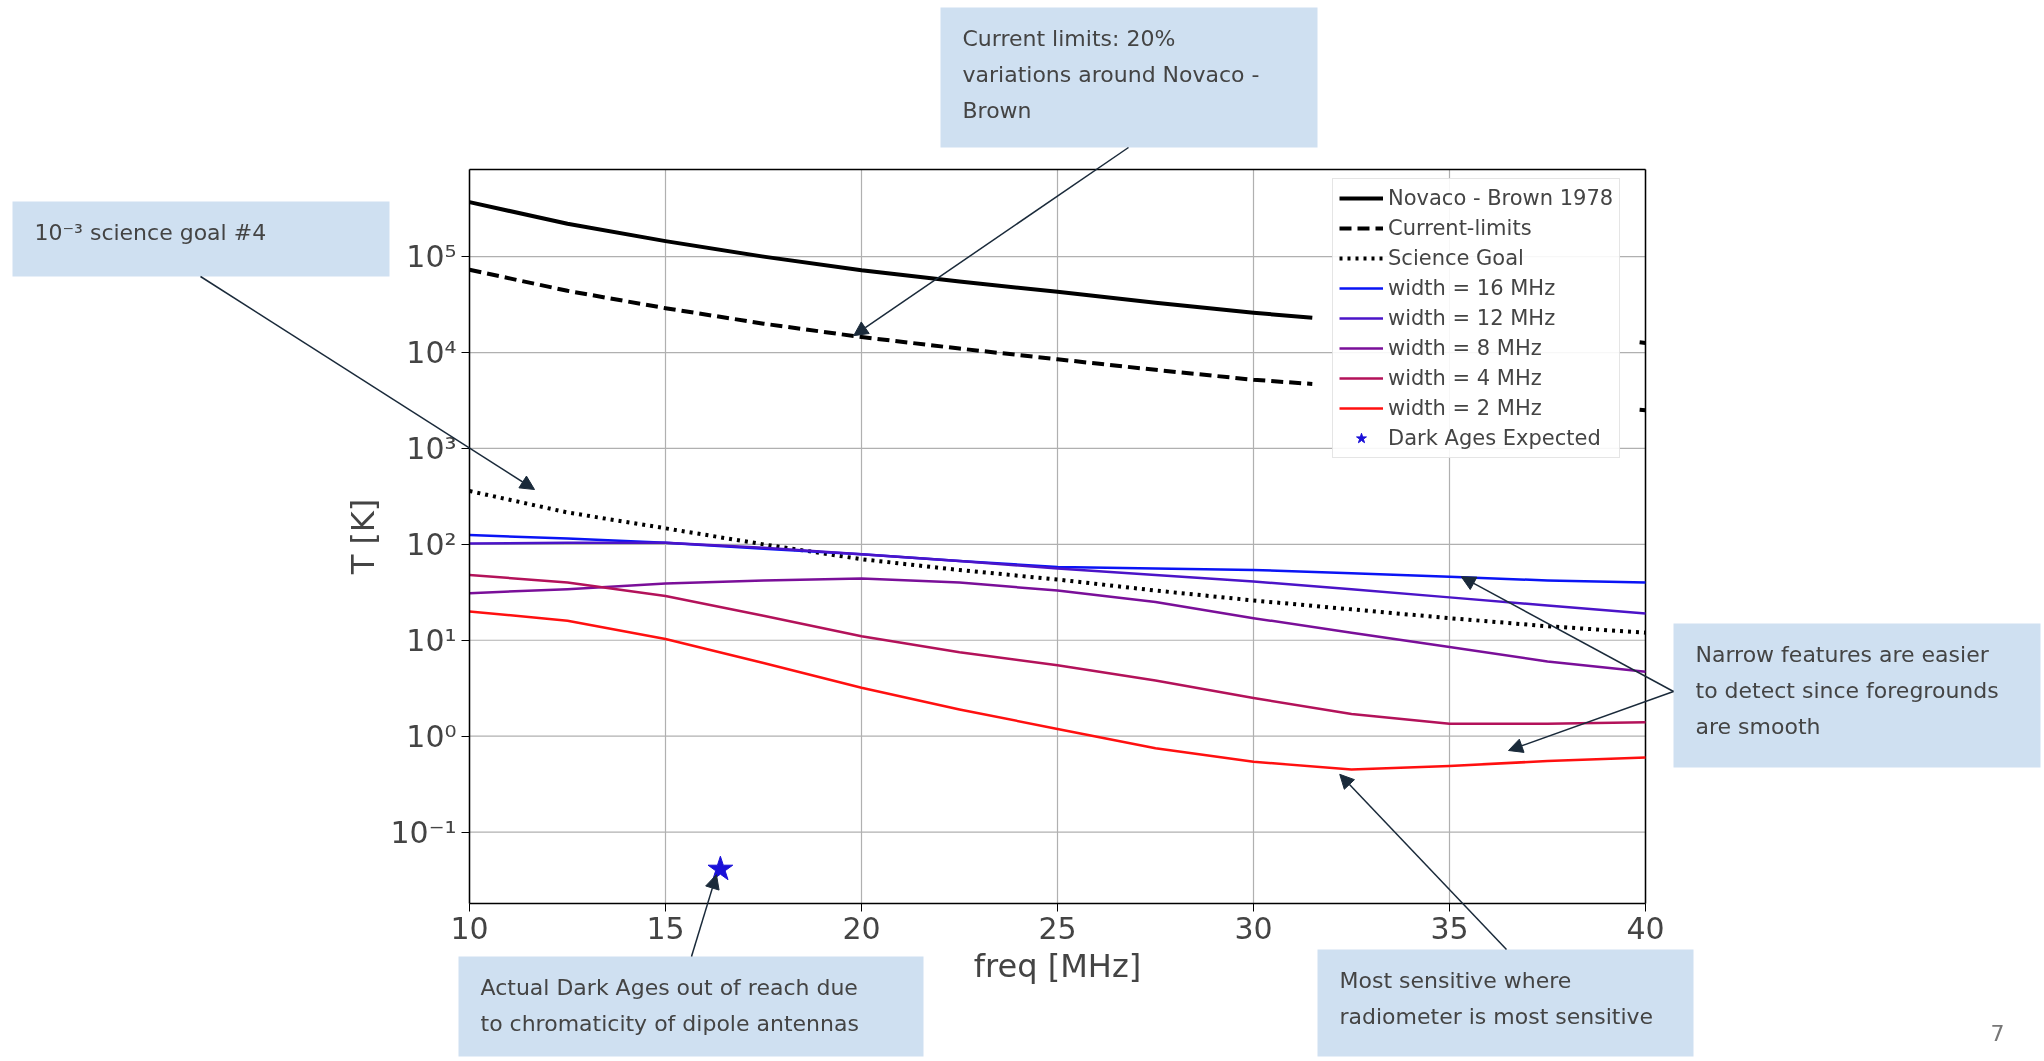  I want to click on legend-label: width = 8 MHz, so click(1465, 348).